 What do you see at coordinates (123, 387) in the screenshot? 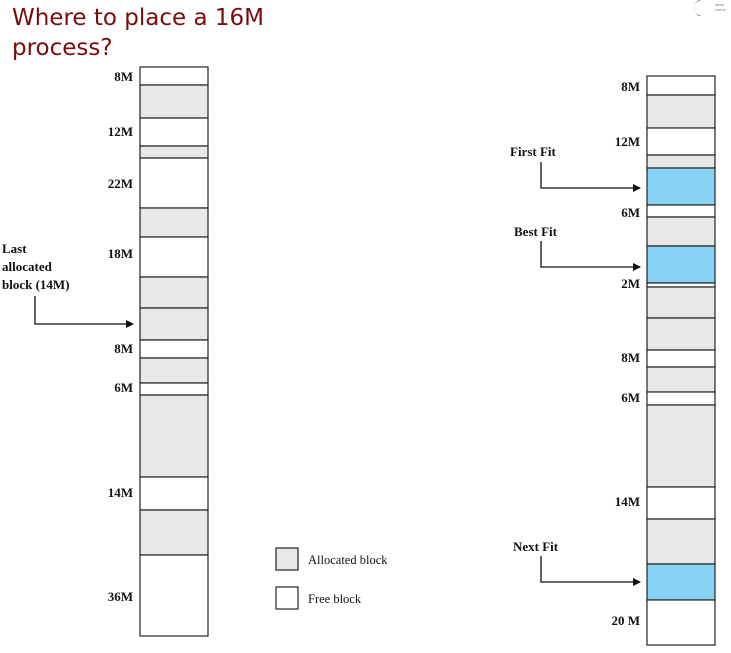
I see `left-label-6m: 6M` at bounding box center [123, 387].